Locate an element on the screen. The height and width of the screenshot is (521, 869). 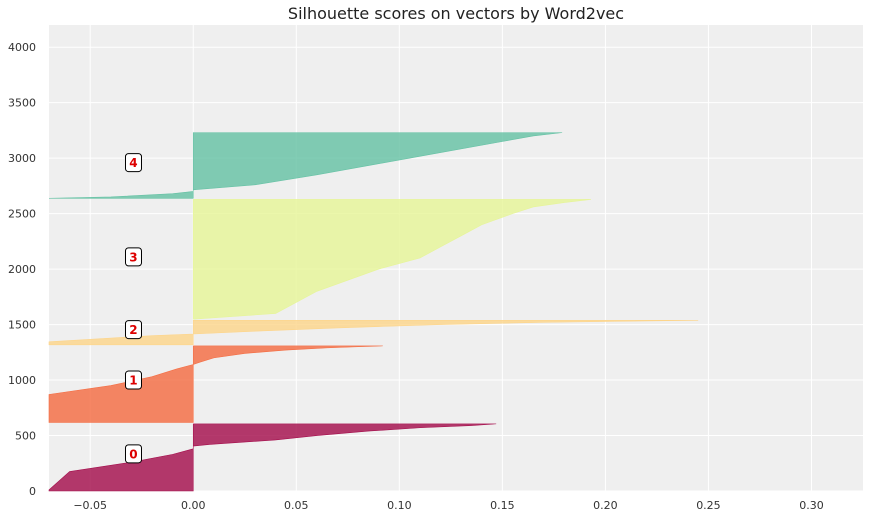
cluster-labels: 0 1 2 3 4 is located at coordinates (133, 308).